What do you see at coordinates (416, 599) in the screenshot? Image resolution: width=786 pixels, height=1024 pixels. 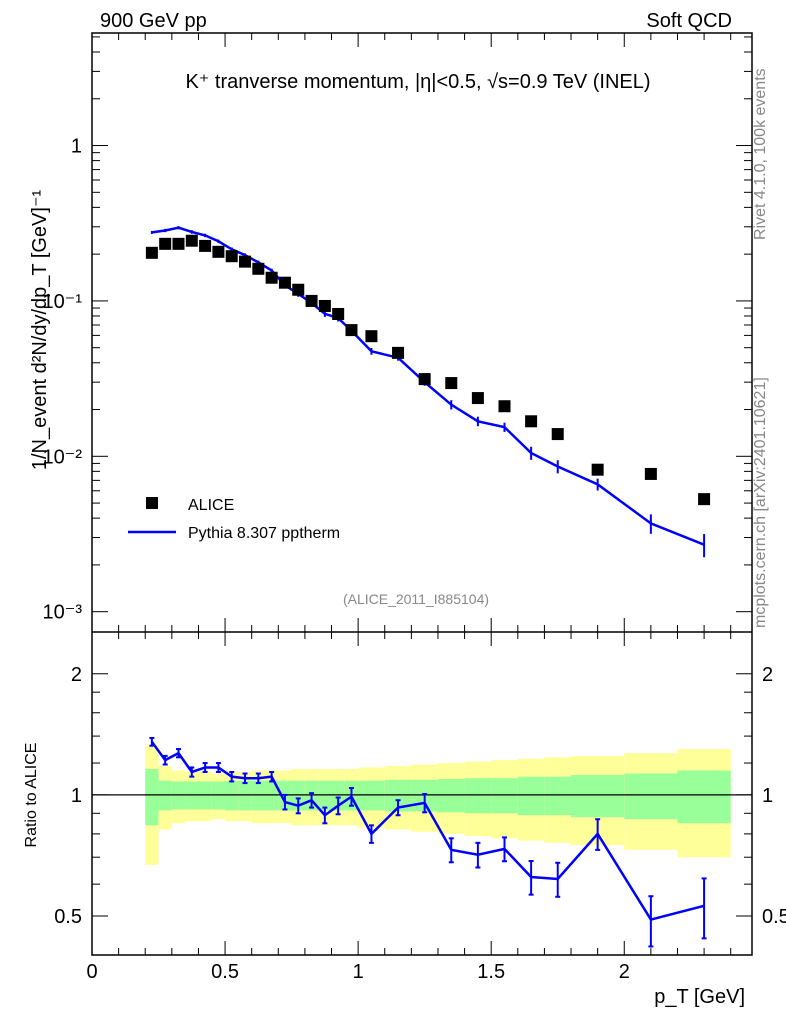 I see `analysis-id: (ALICE_2011_I885104)` at bounding box center [416, 599].